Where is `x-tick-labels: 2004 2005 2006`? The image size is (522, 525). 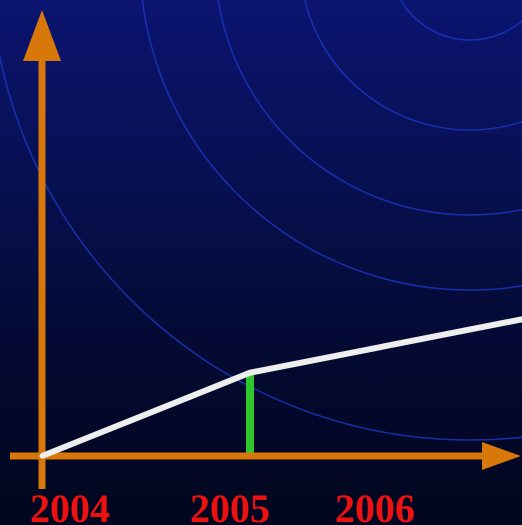
x-tick-labels: 2004 2005 2006 is located at coordinates (222, 505).